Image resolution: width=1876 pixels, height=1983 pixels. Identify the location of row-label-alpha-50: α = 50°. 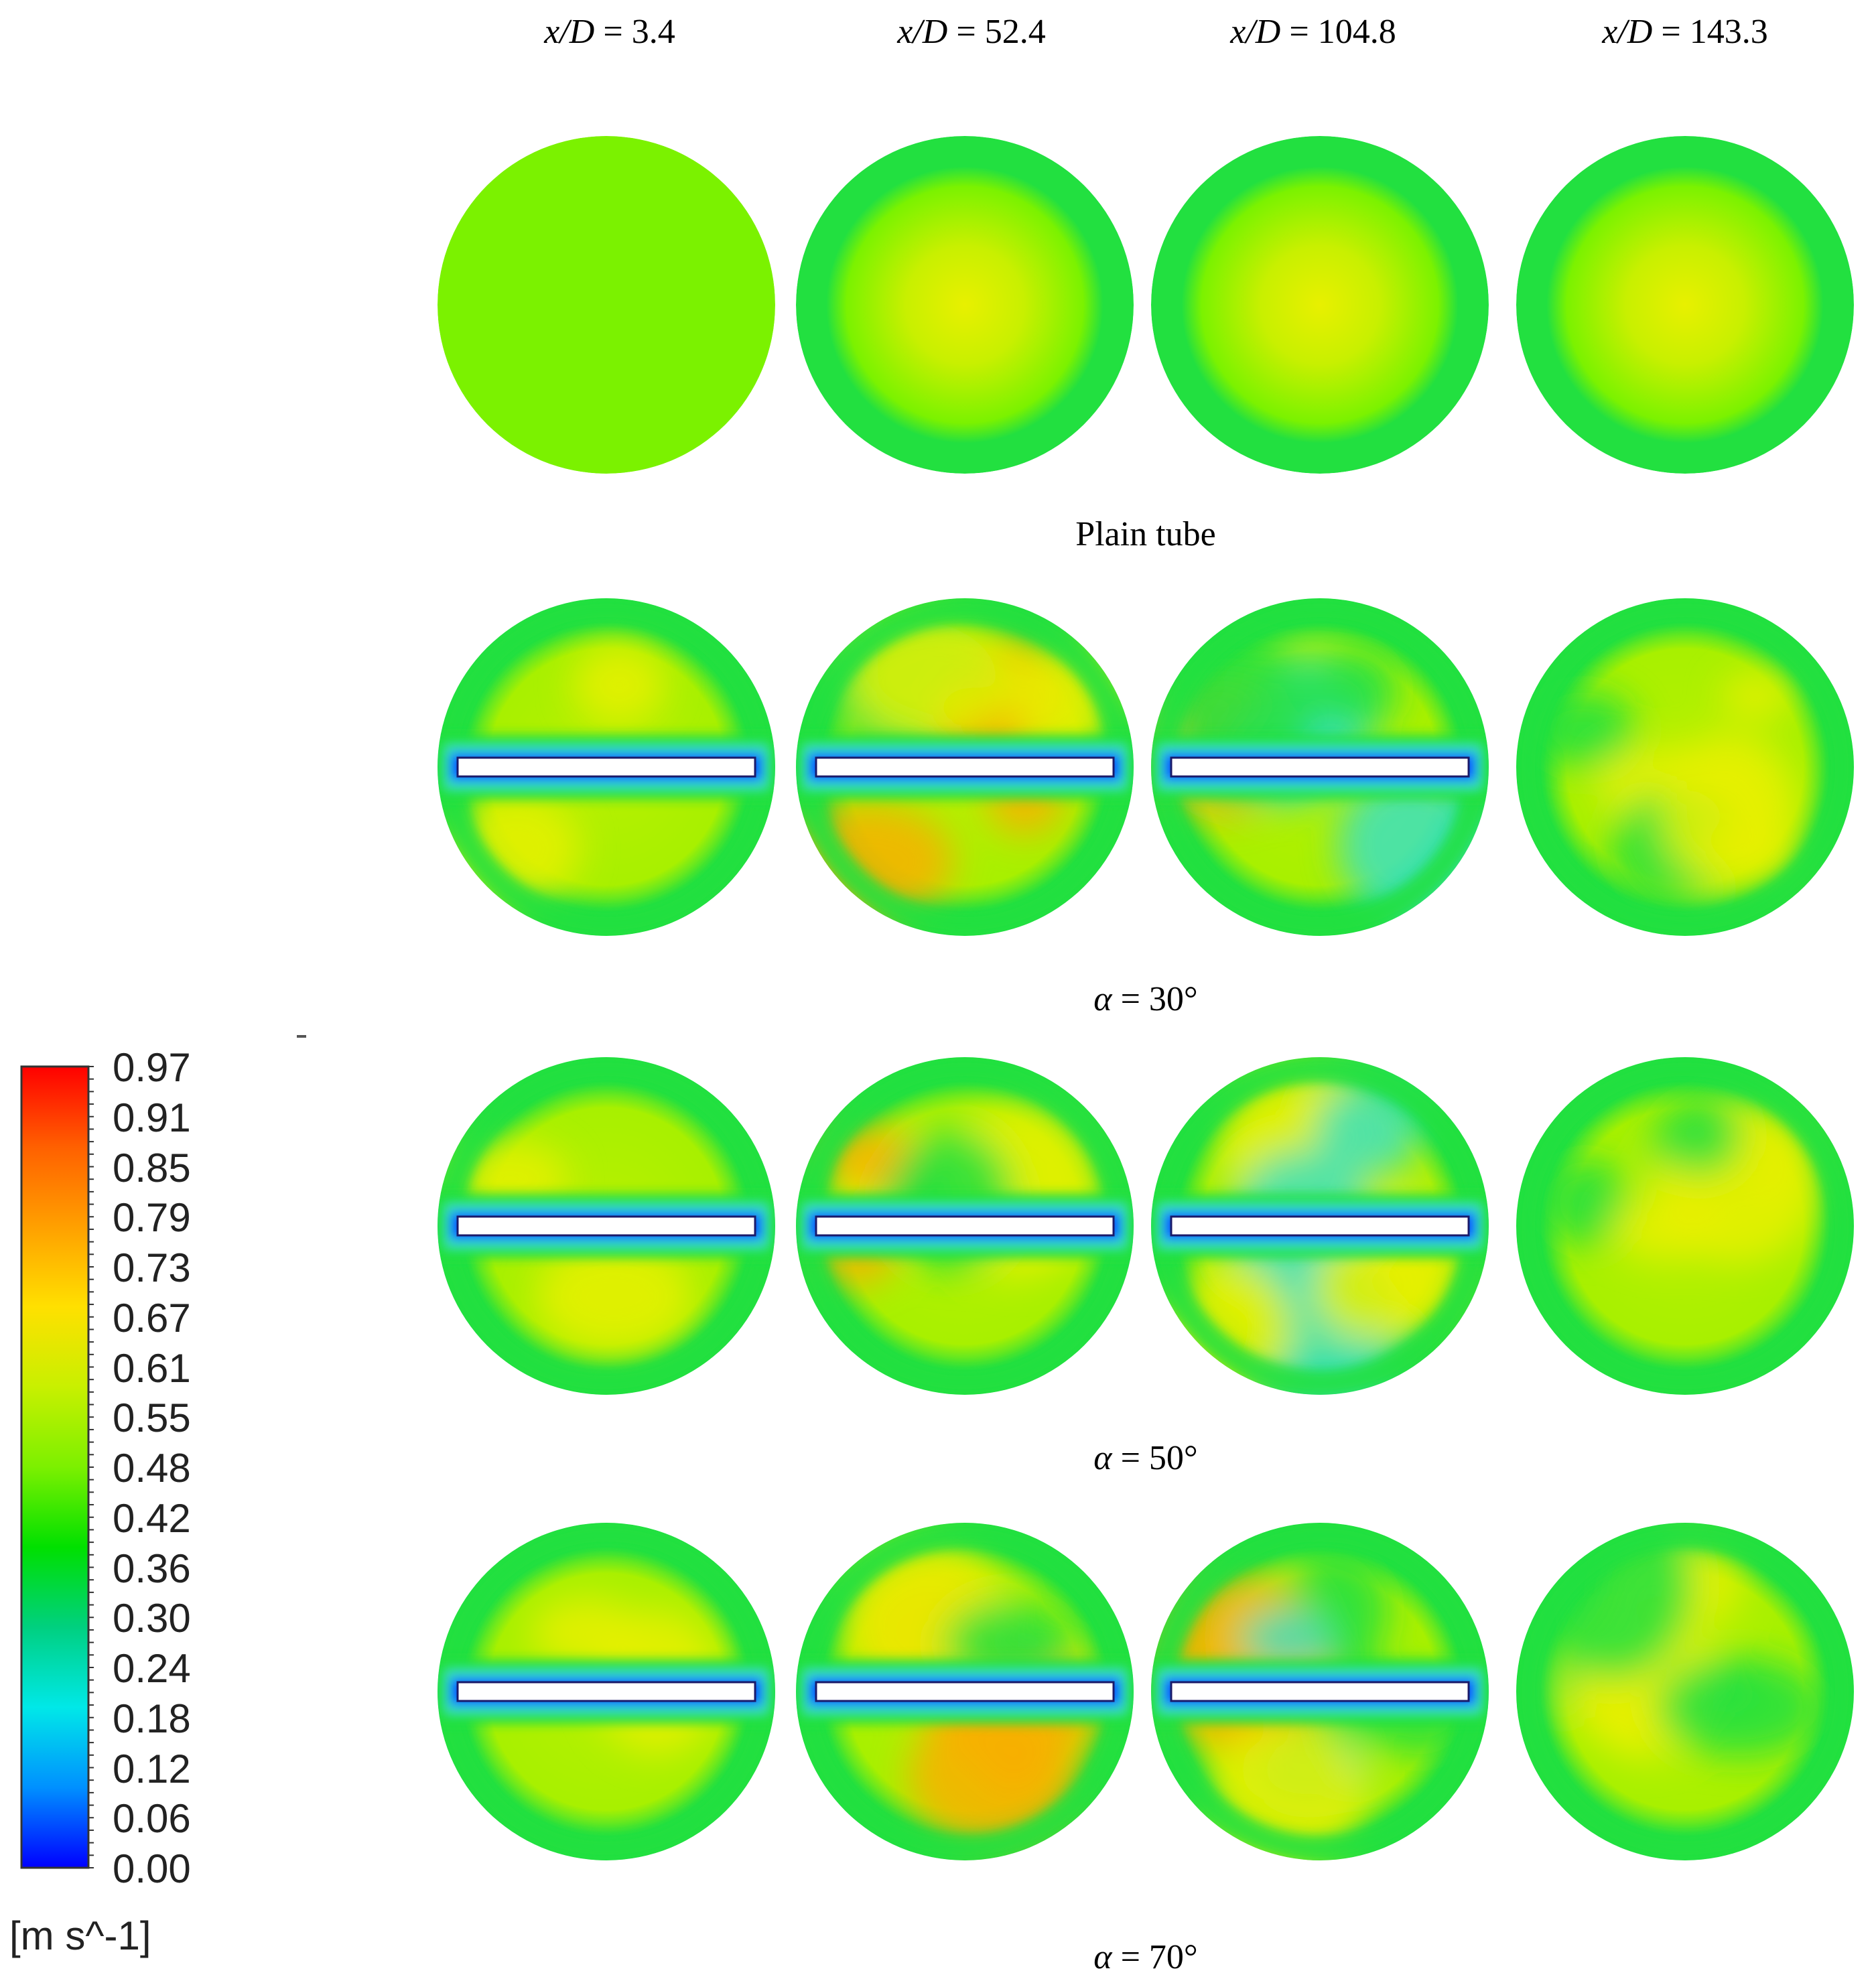
(1145, 1458).